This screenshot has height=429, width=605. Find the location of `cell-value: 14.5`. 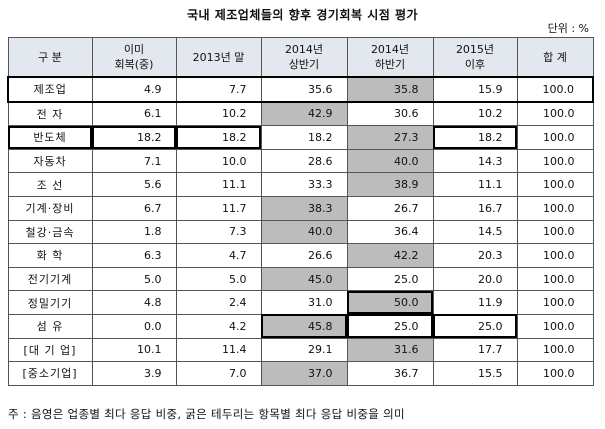

cell-value: 14.5 is located at coordinates (475, 232).